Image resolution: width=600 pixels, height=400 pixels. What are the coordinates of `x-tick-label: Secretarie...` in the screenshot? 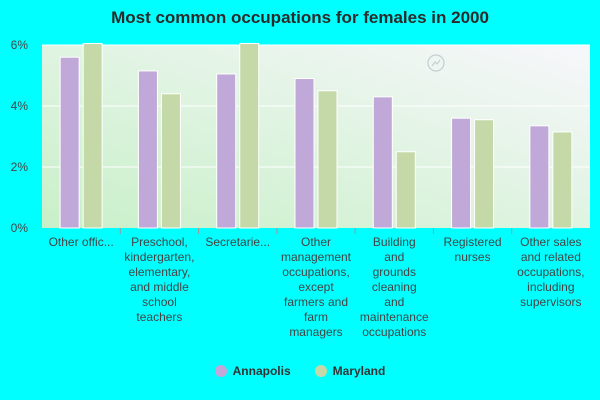 It's located at (237, 242).